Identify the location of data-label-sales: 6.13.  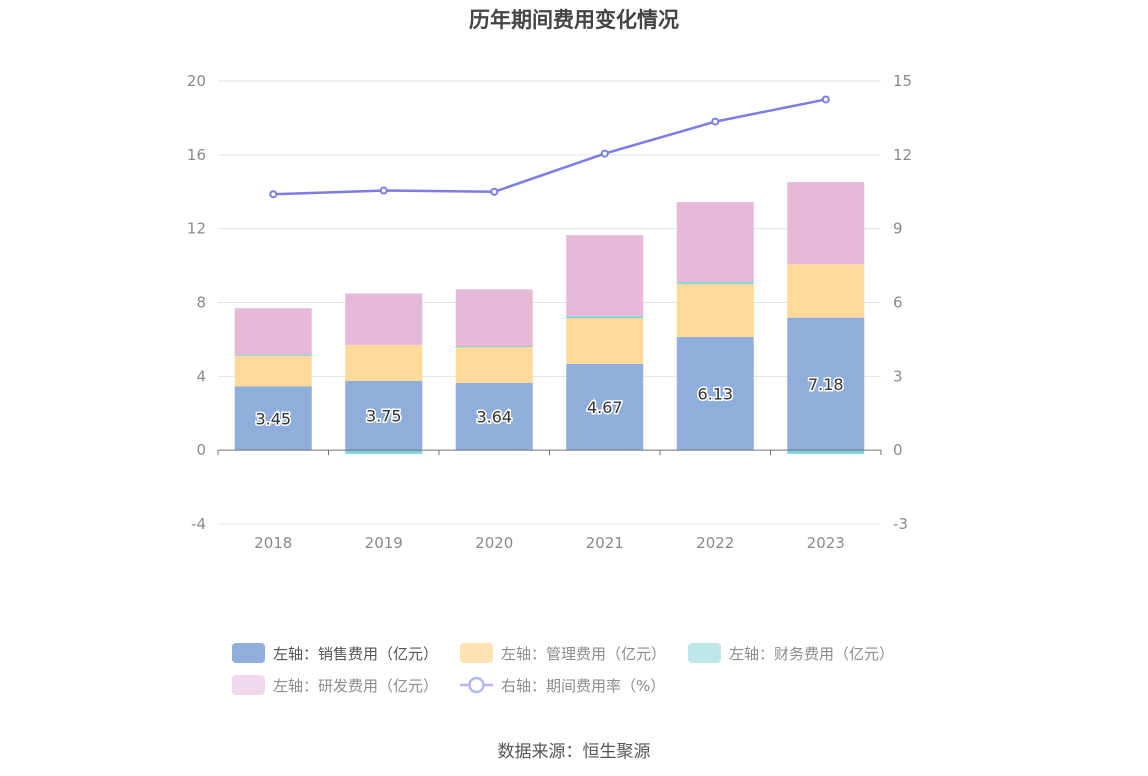
(715, 394).